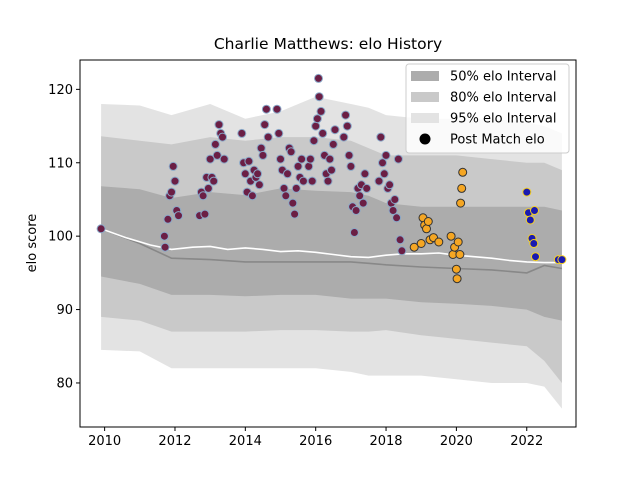 This screenshot has height=480, width=640. I want to click on median-line, so click(331, 251).